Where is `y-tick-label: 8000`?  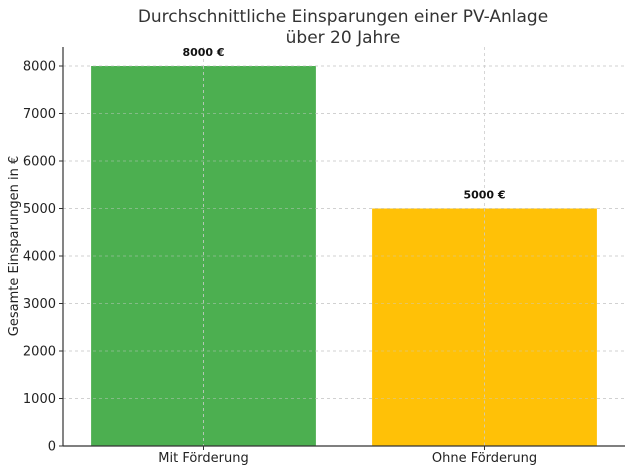
y-tick-label: 8000 is located at coordinates (39, 67).